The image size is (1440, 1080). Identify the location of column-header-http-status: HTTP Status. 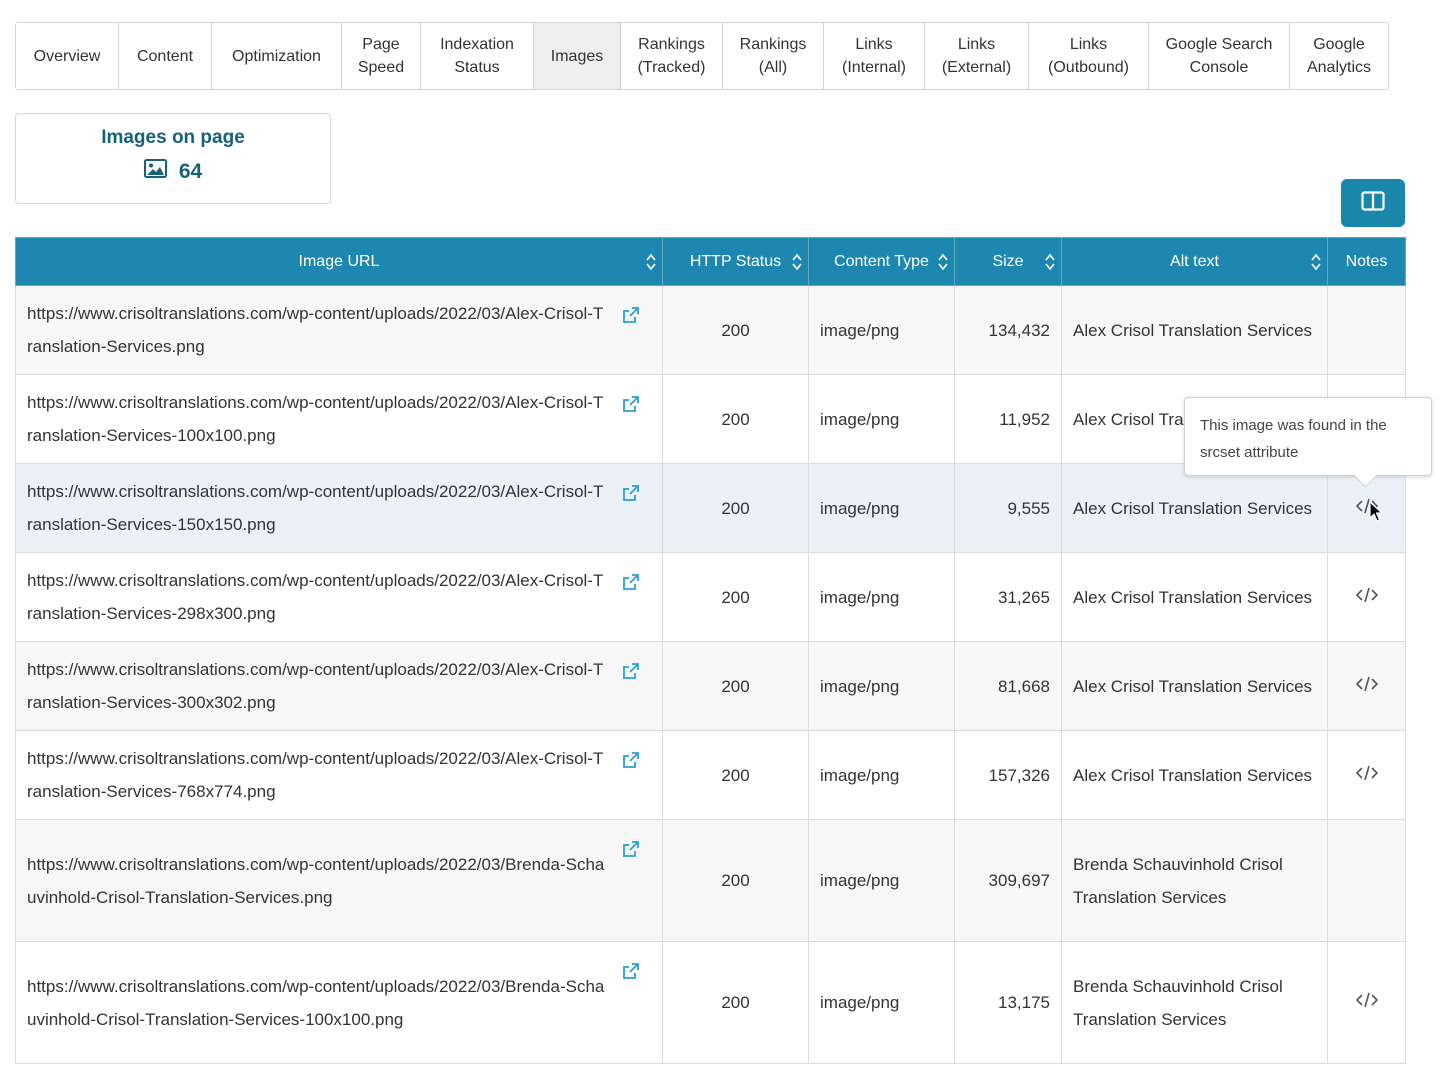
(735, 261).